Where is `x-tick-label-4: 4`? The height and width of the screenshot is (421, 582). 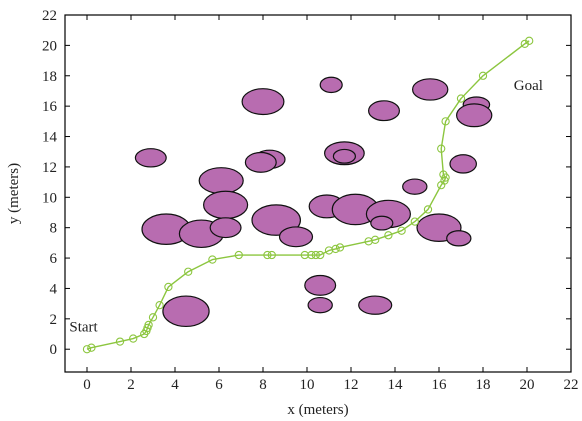
x-tick-label-4: 4 is located at coordinates (175, 385).